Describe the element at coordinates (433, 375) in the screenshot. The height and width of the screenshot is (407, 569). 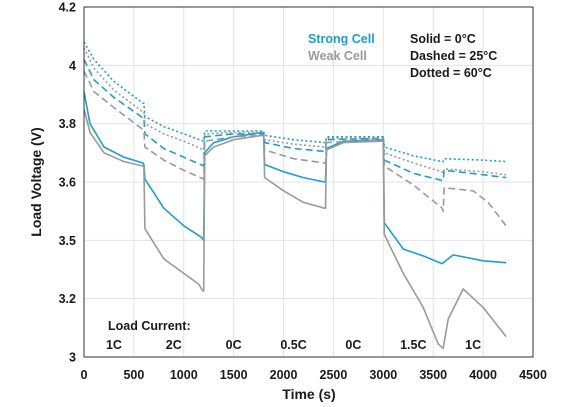
I see `x-tick-label: 3500` at that location.